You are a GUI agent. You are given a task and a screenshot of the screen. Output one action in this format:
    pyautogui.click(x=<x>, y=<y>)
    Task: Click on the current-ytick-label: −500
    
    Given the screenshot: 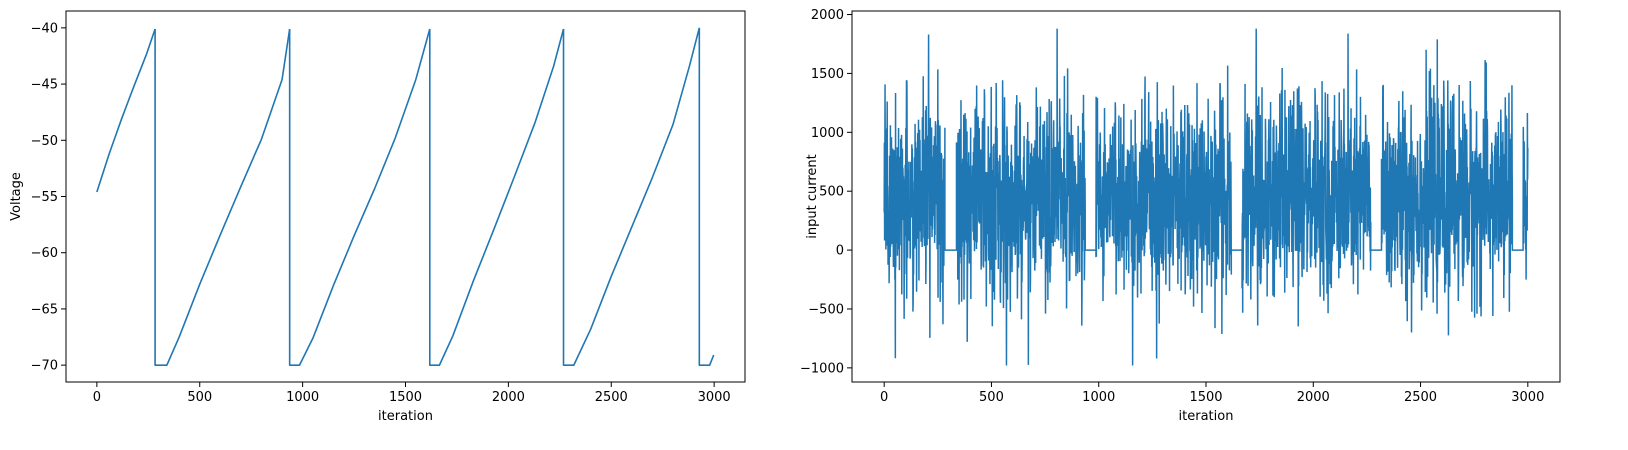 What is the action you would take?
    pyautogui.click(x=826, y=309)
    